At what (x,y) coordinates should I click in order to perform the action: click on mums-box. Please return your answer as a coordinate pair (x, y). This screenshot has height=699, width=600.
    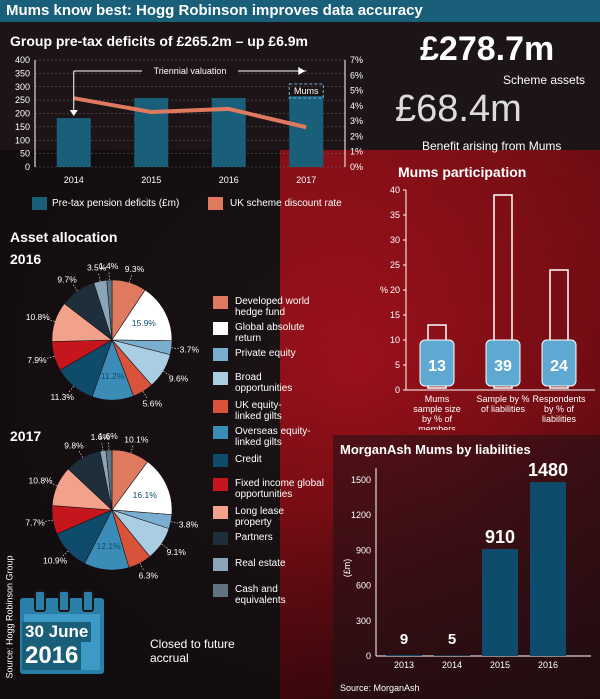
    Looking at the image, I should click on (306, 91).